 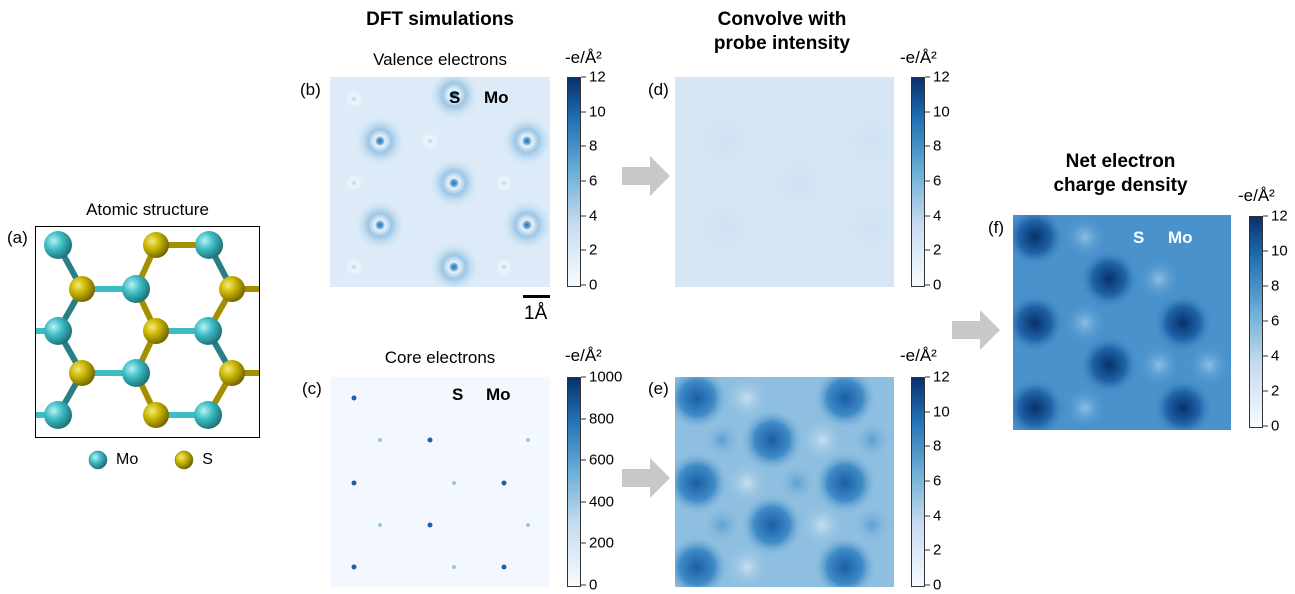 What do you see at coordinates (996, 227) in the screenshot?
I see `panel-label-f: (f)` at bounding box center [996, 227].